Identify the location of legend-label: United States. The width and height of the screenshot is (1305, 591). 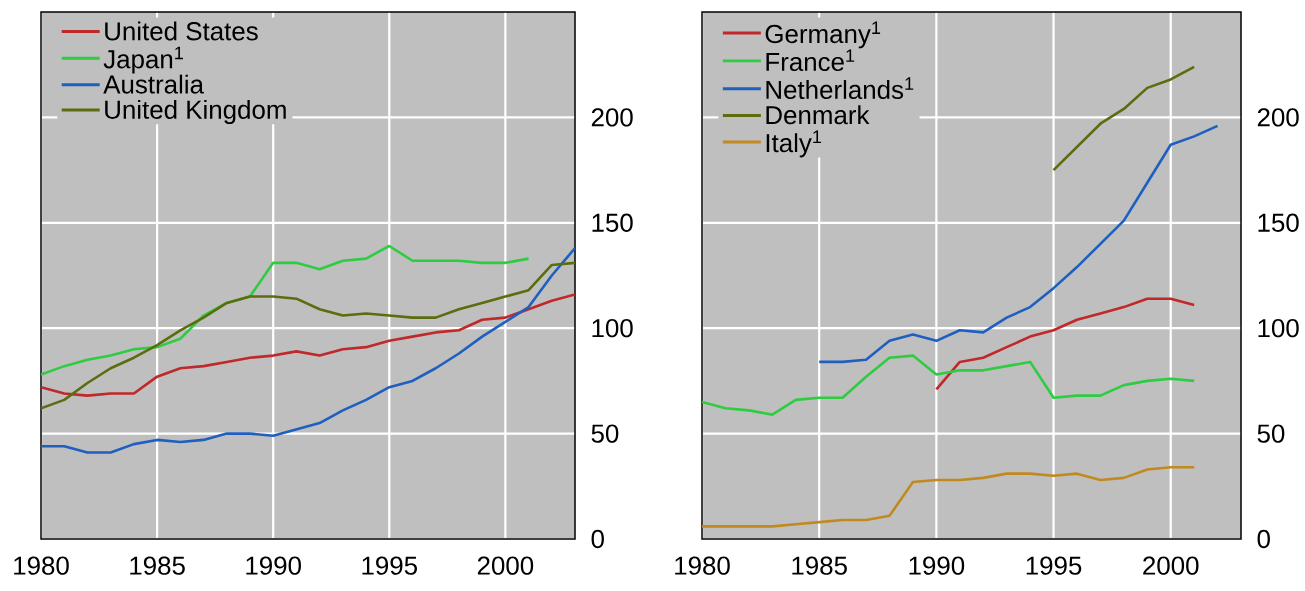
(181, 31).